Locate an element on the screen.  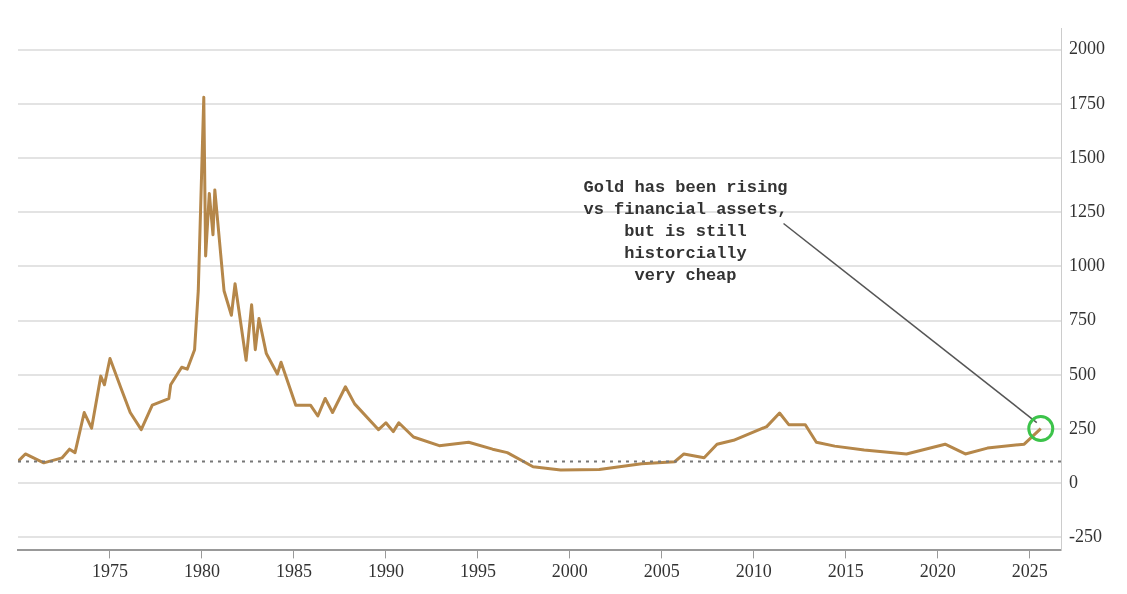
y-tick-label: 0 is located at coordinates (1073, 481).